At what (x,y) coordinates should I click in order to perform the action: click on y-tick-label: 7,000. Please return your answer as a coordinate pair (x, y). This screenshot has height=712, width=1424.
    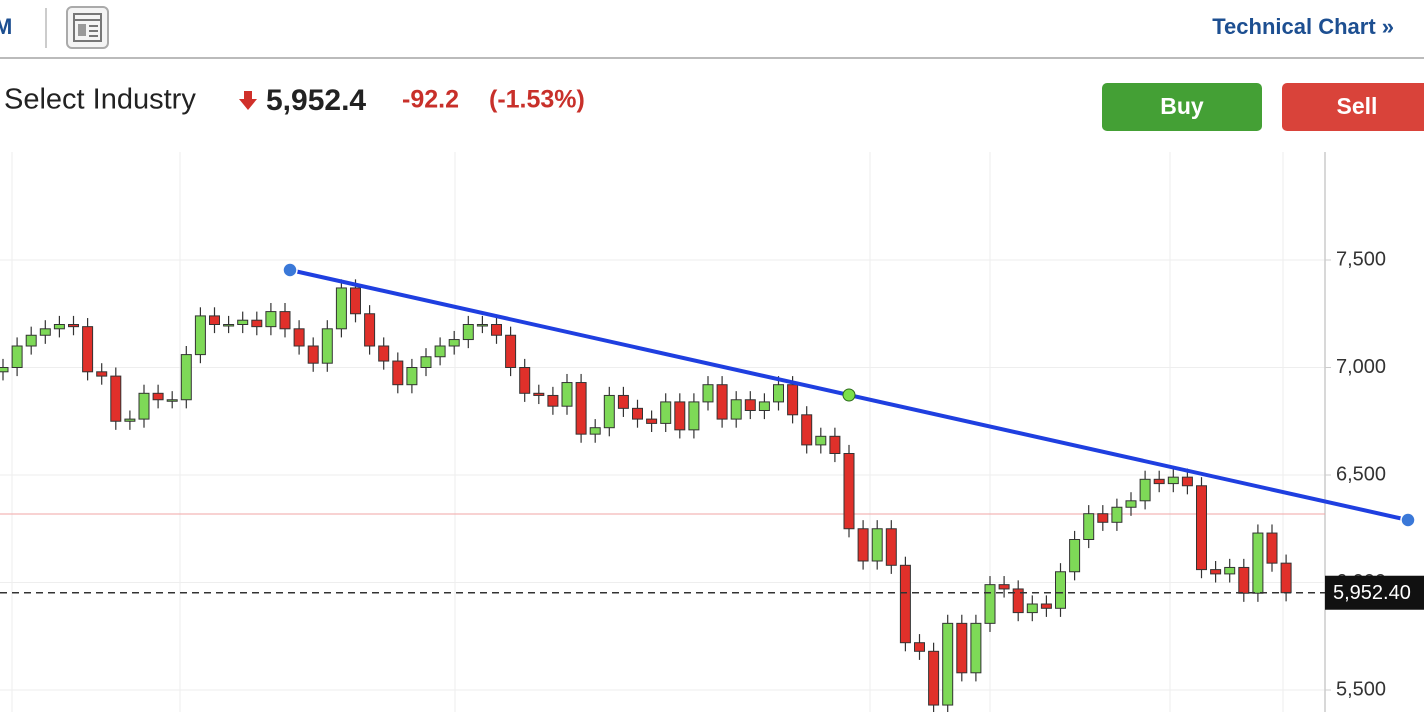
    Looking at the image, I should click on (1361, 367).